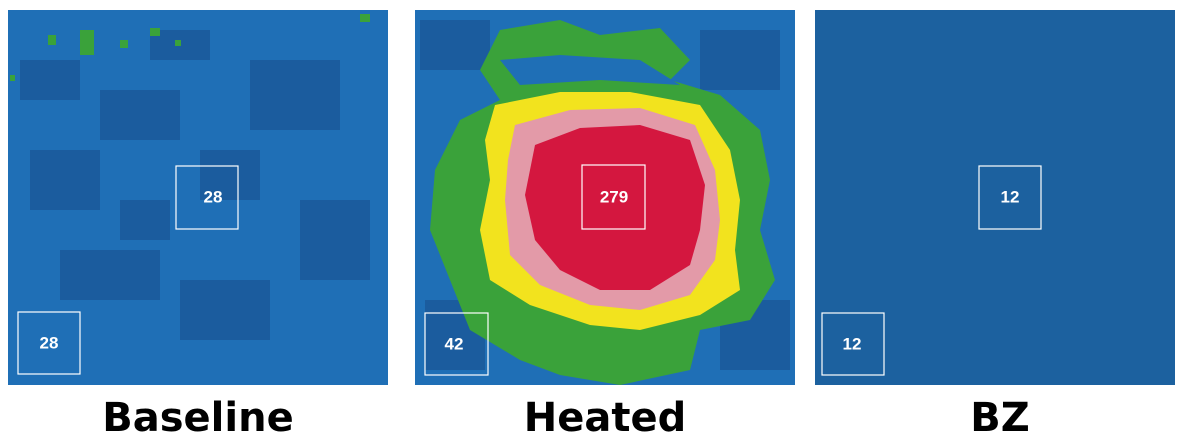 Image resolution: width=1177 pixels, height=439 pixels. Describe the element at coordinates (605, 417) in the screenshot. I see `panel-title: Heated` at that location.